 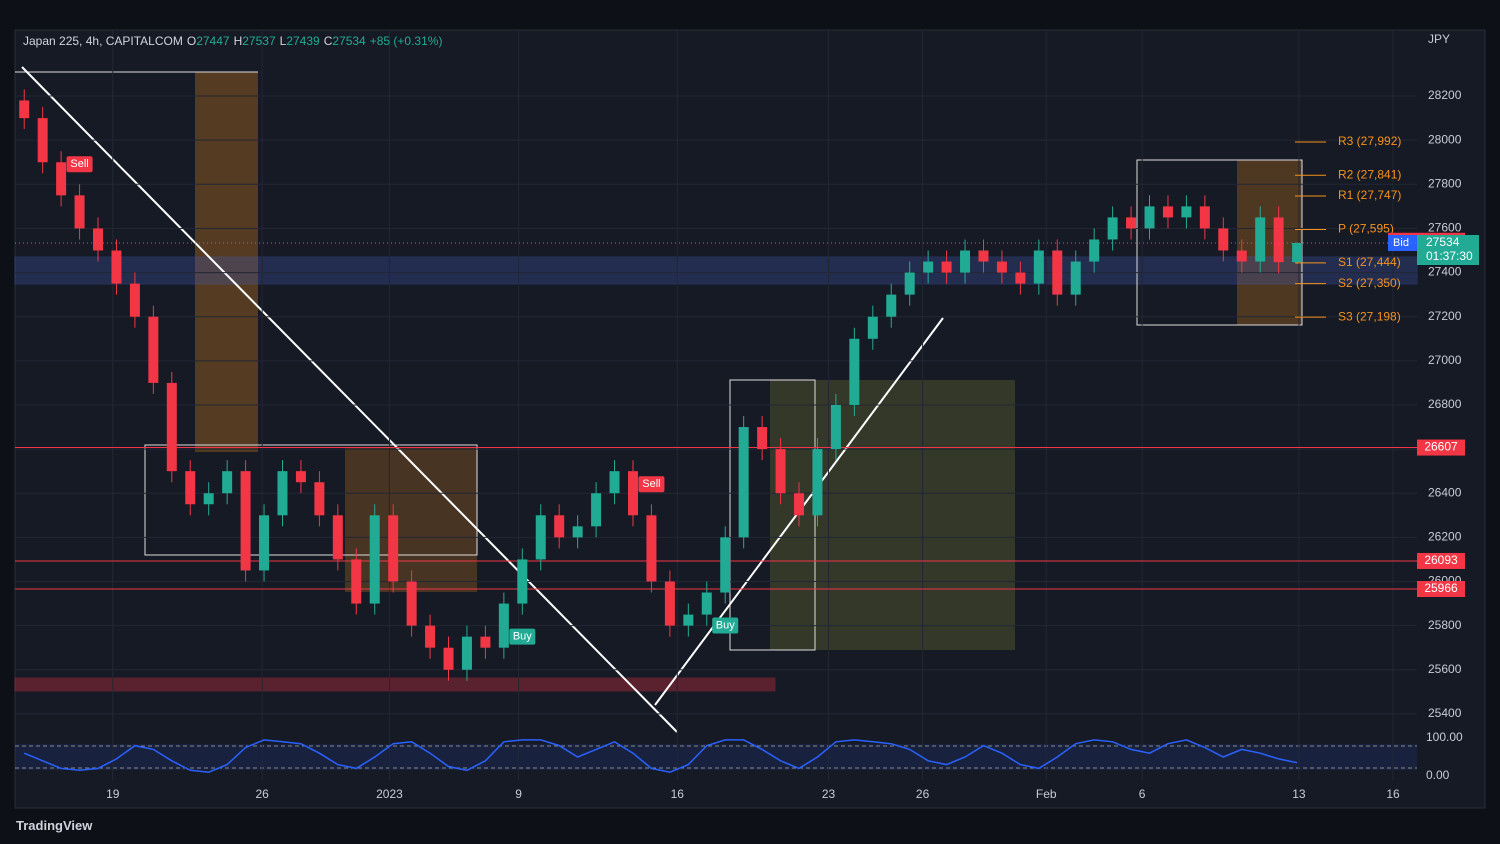 I want to click on ohlc-label: H, so click(x=238, y=41).